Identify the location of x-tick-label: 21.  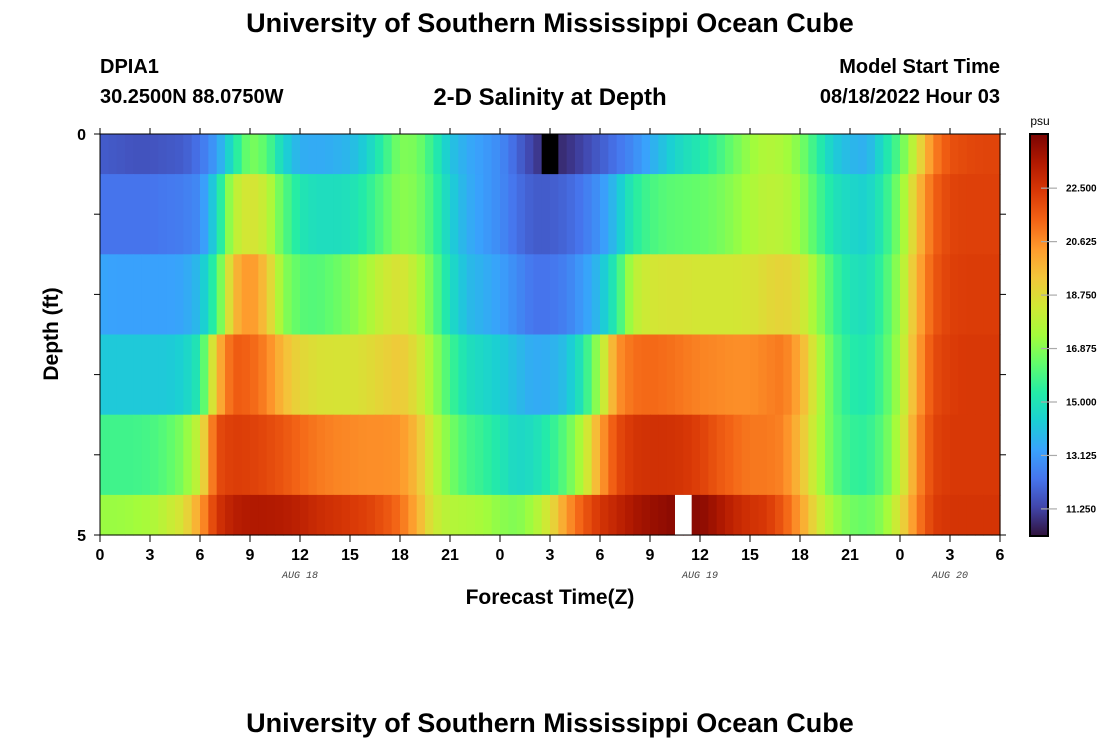
(850, 555).